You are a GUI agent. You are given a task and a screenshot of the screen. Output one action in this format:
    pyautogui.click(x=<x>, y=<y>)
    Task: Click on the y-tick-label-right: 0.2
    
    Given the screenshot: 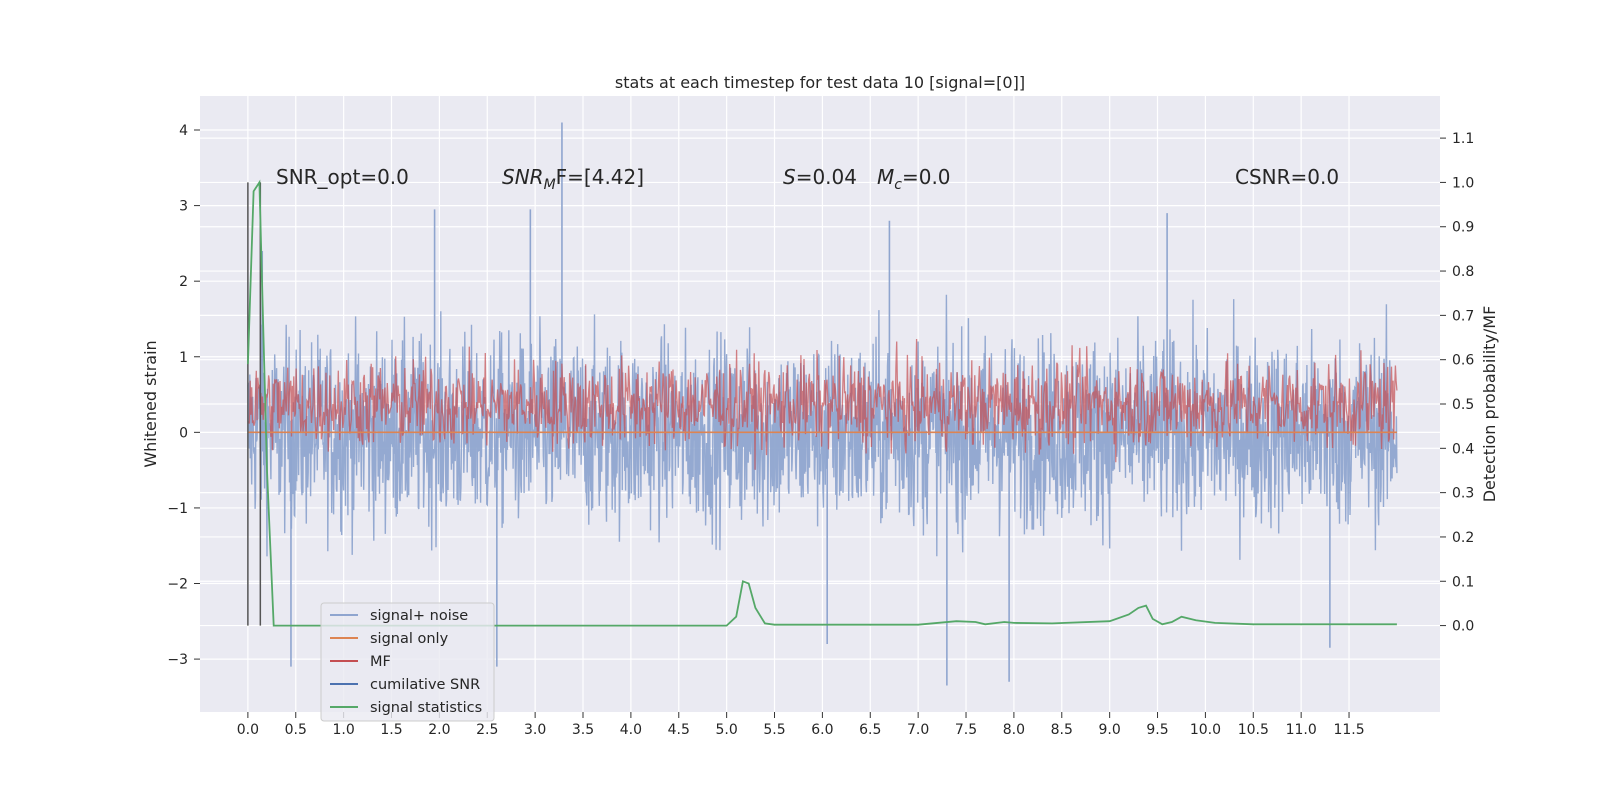 What is the action you would take?
    pyautogui.click(x=1463, y=538)
    